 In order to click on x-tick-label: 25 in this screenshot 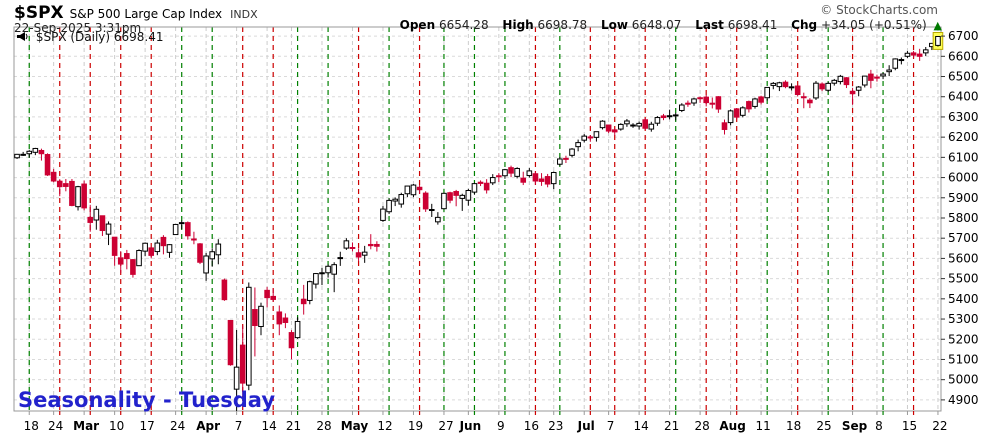, I will do `click(823, 426)`.